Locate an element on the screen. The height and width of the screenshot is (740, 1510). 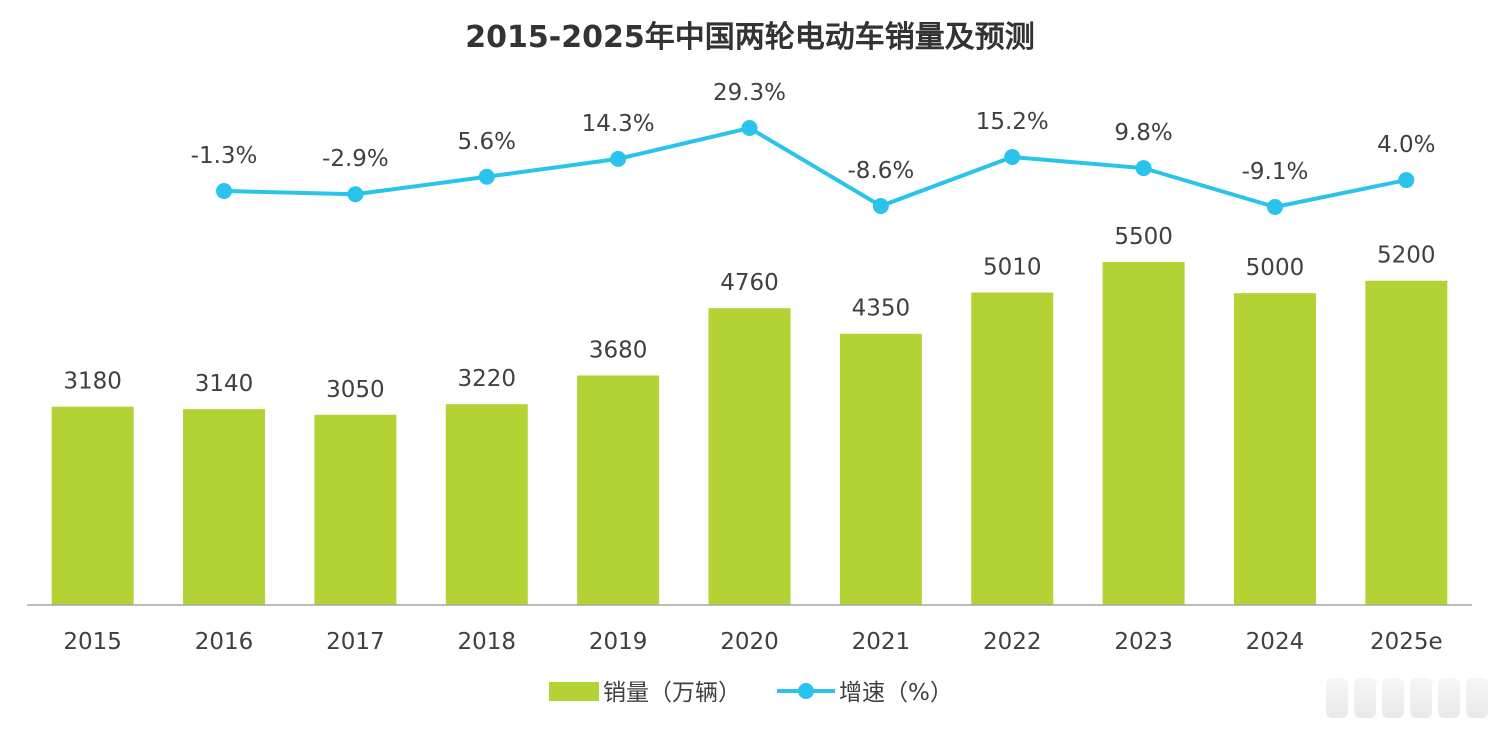
bar-value-label: 3180 is located at coordinates (92, 382).